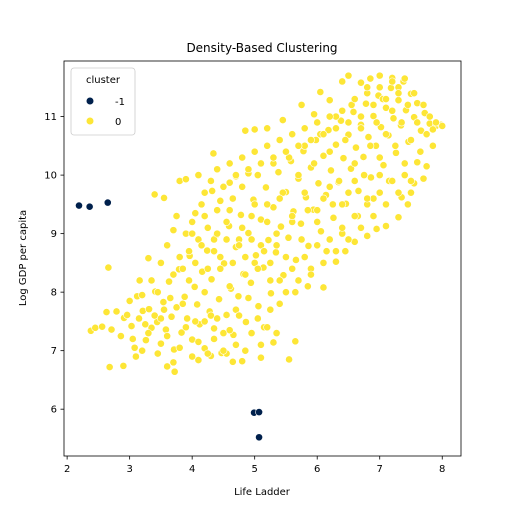 The image size is (512, 512). What do you see at coordinates (261, 48) in the screenshot?
I see `chart-title: Density-Based Clustering` at bounding box center [261, 48].